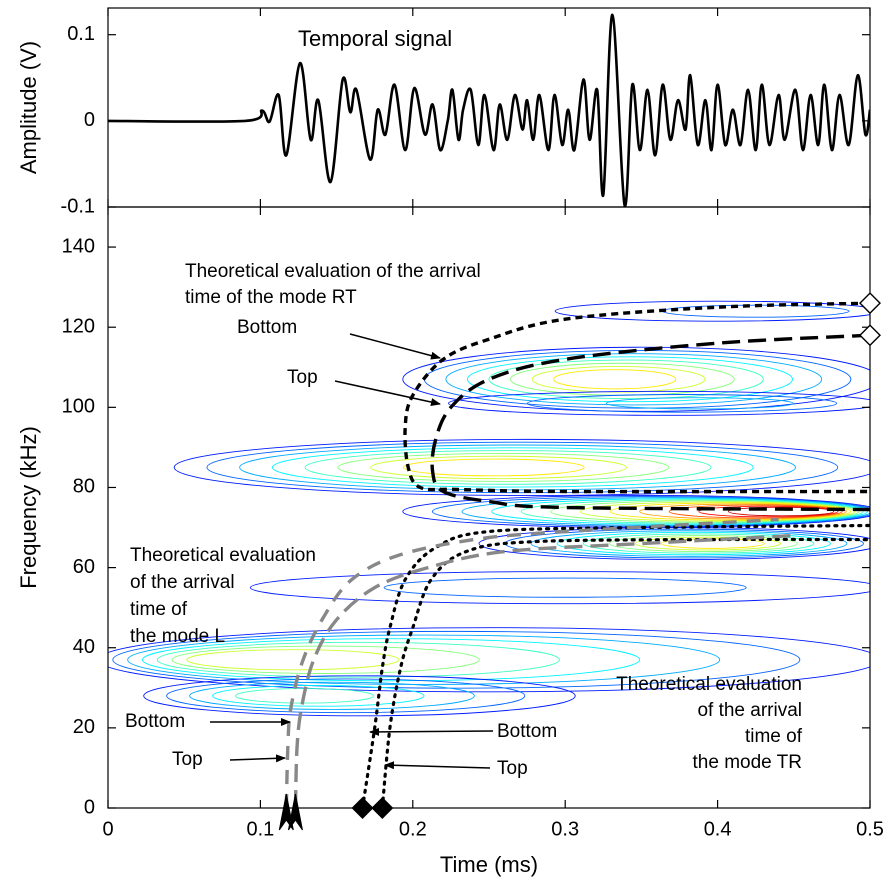  I want to click on y-tick-label: 140, so click(78, 246).